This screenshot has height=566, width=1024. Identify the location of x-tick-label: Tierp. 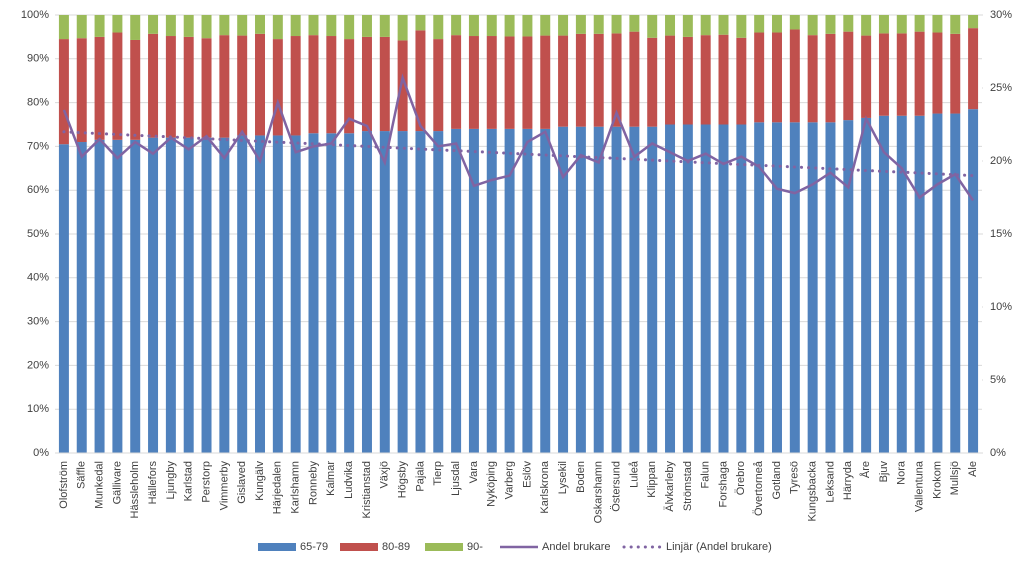
(438, 473).